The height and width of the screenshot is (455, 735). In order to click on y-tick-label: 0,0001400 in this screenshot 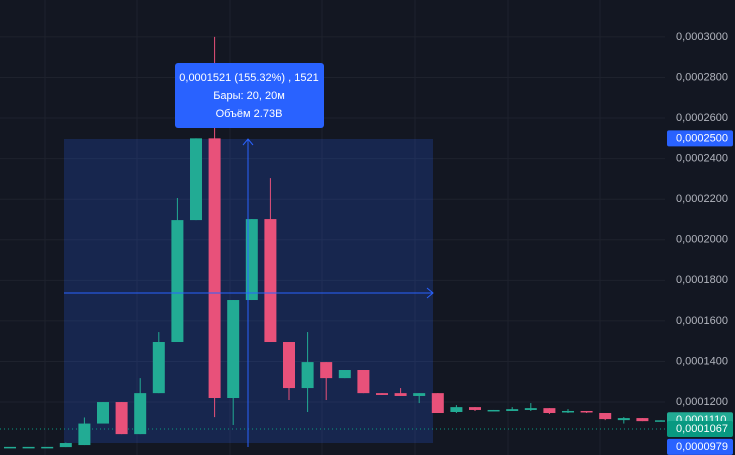, I will do `click(702, 361)`.